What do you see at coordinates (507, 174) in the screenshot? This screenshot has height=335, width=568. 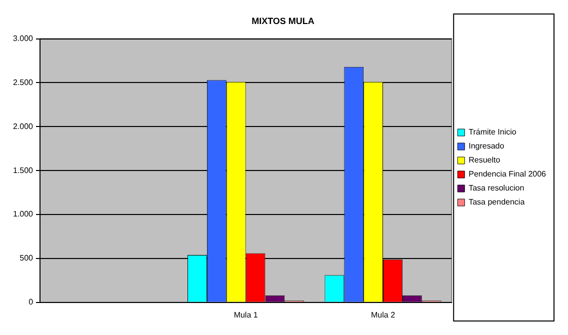 I see `legend-label: Pendencia Final 2006` at bounding box center [507, 174].